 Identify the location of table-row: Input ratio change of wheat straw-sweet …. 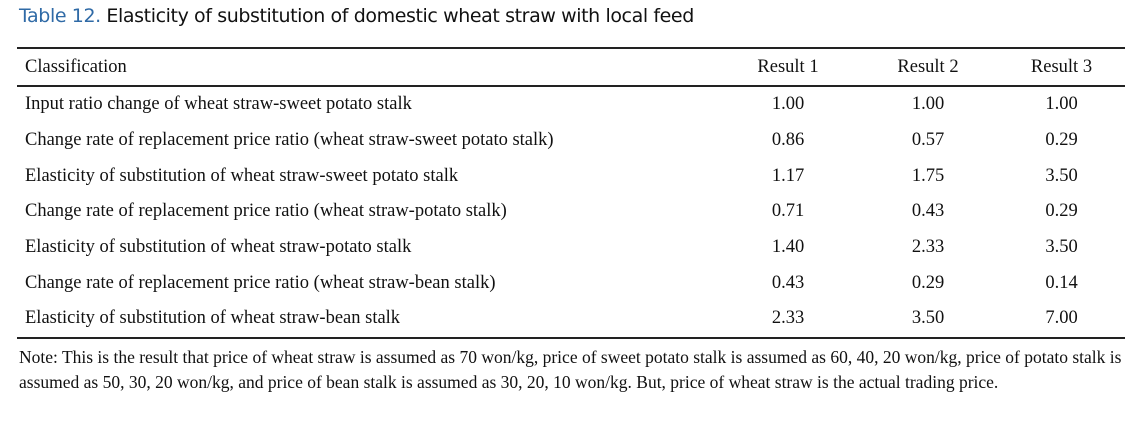
(571, 104).